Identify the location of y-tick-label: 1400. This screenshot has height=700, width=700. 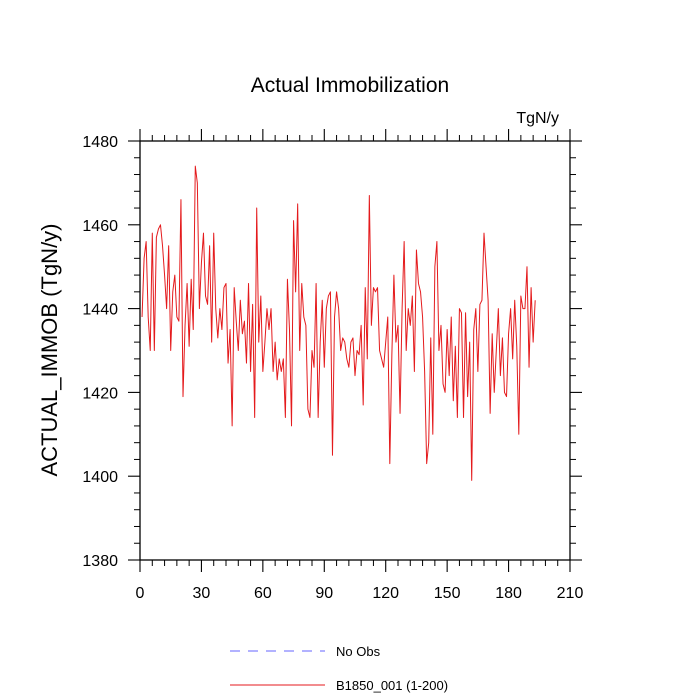
(100, 477).